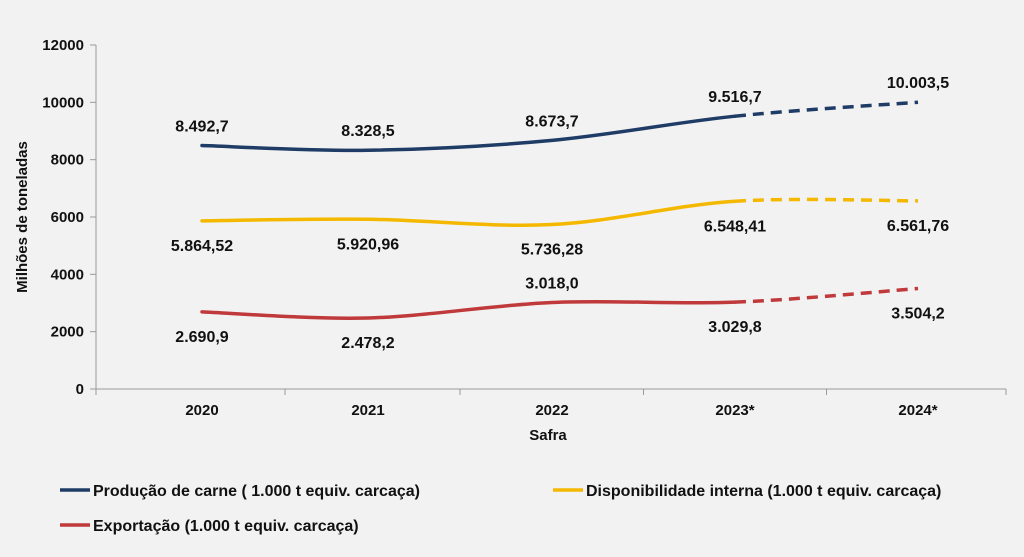 The width and height of the screenshot is (1024, 557). What do you see at coordinates (917, 314) in the screenshot?
I see `data-label: 3.504,2` at bounding box center [917, 314].